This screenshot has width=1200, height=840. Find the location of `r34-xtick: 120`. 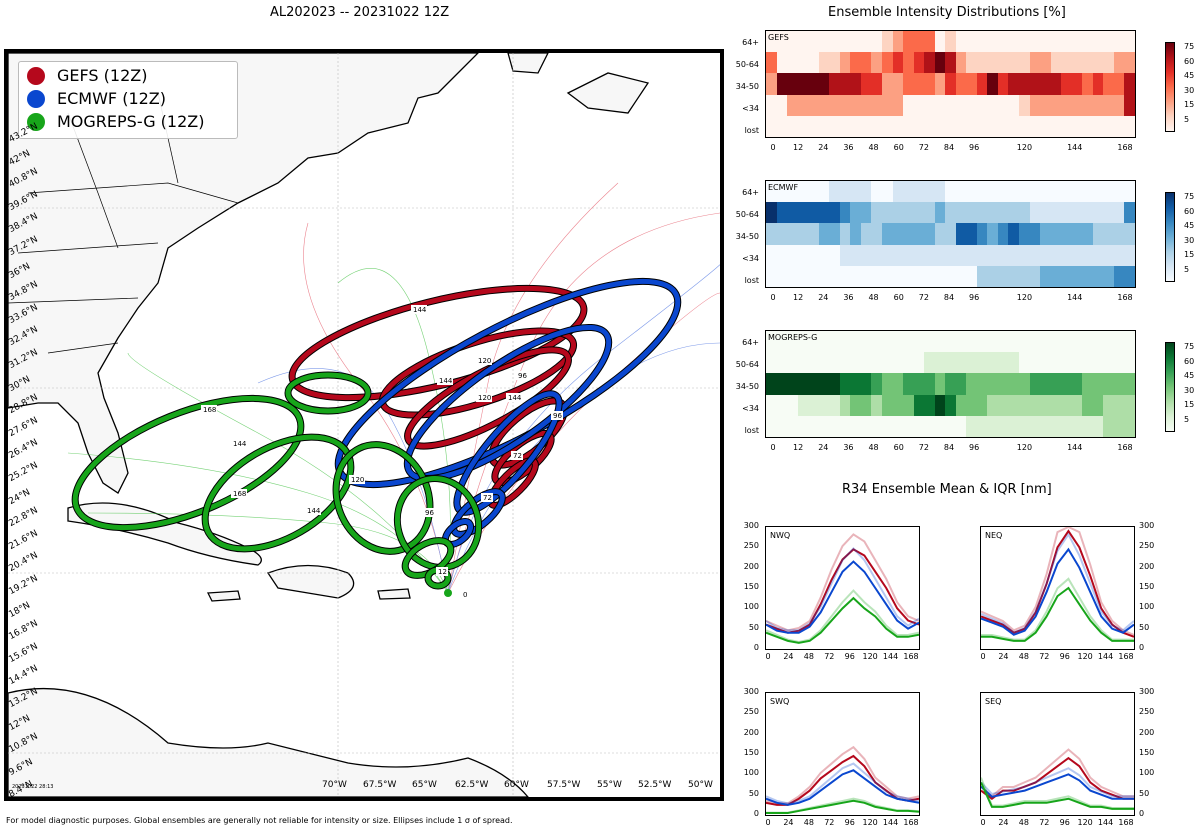

r34-xtick: 120 is located at coordinates (870, 656).